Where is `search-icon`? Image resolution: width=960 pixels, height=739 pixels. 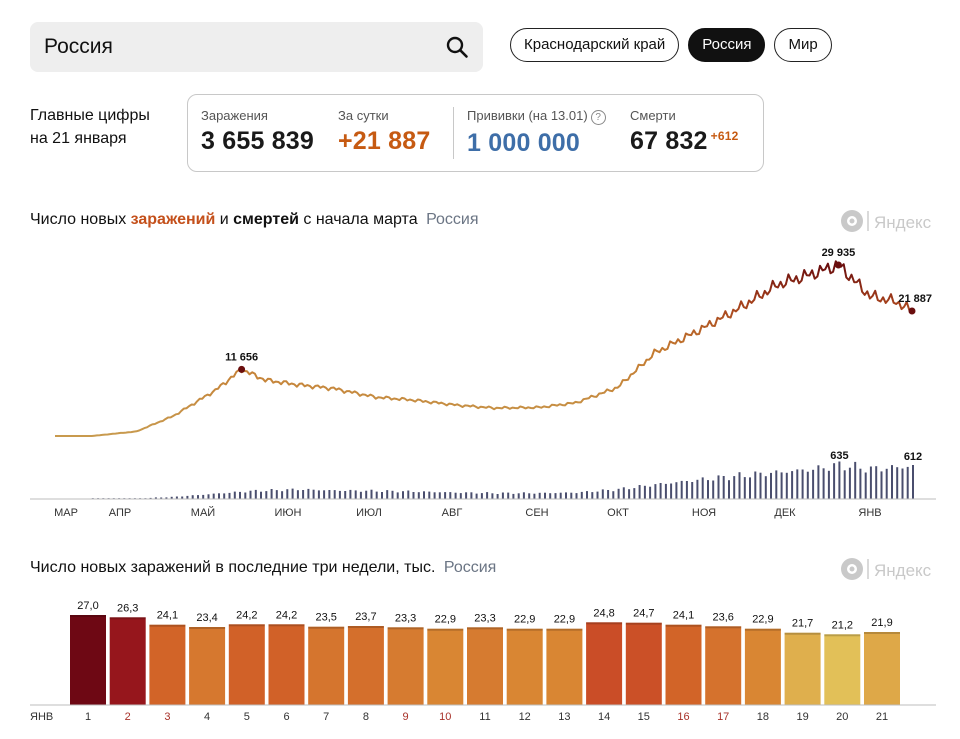 search-icon is located at coordinates (457, 47).